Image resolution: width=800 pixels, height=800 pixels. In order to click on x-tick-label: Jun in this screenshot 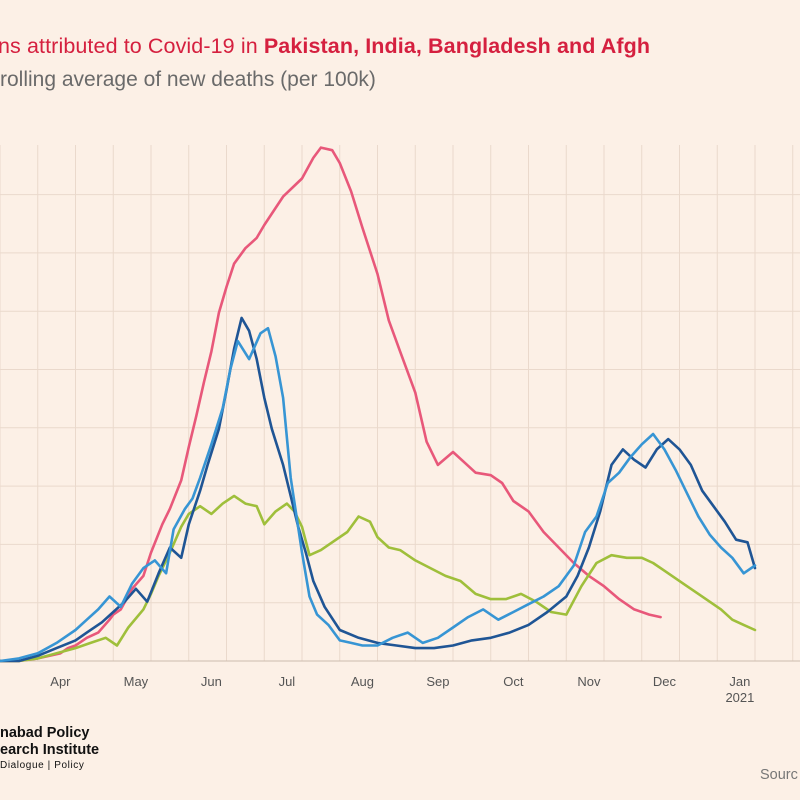, I will do `click(211, 681)`.